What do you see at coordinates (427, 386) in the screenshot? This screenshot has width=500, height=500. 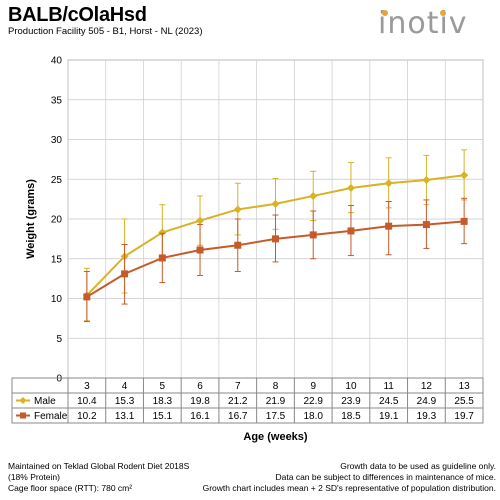 I see `x-tick-label: 12` at bounding box center [427, 386].